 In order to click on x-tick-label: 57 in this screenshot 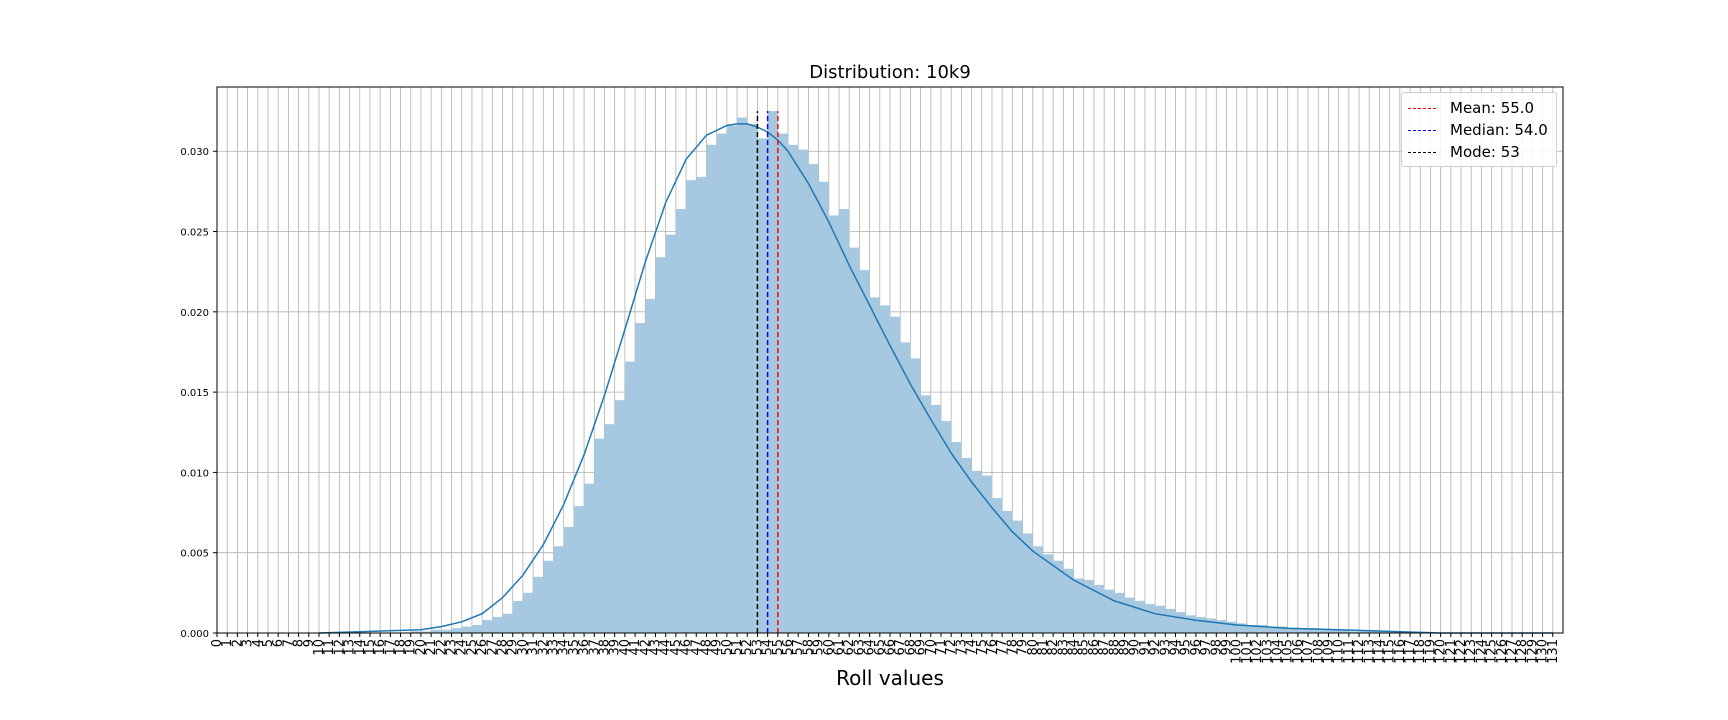, I will do `click(798, 647)`.